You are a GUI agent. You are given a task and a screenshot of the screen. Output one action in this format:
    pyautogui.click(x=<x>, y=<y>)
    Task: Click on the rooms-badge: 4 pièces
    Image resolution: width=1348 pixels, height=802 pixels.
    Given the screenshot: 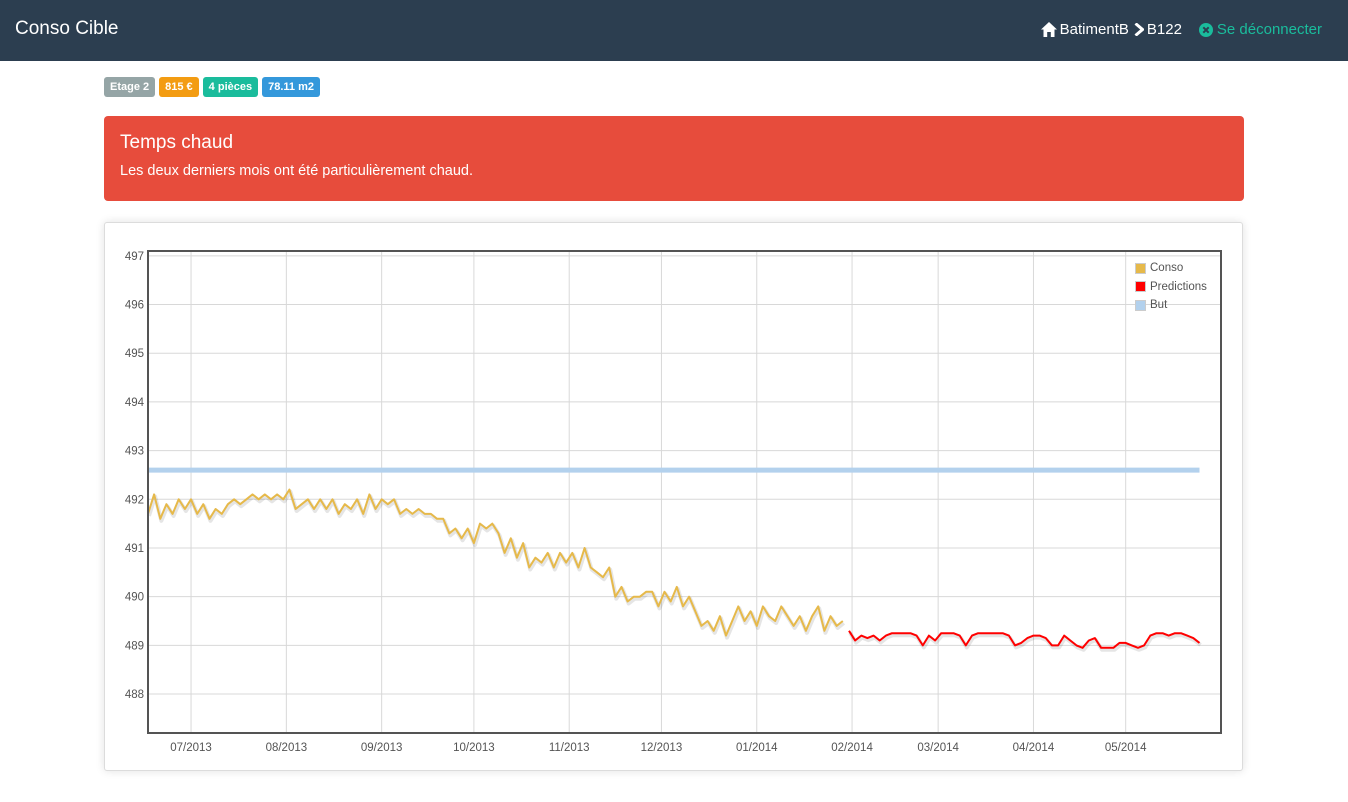 What is the action you would take?
    pyautogui.click(x=230, y=87)
    